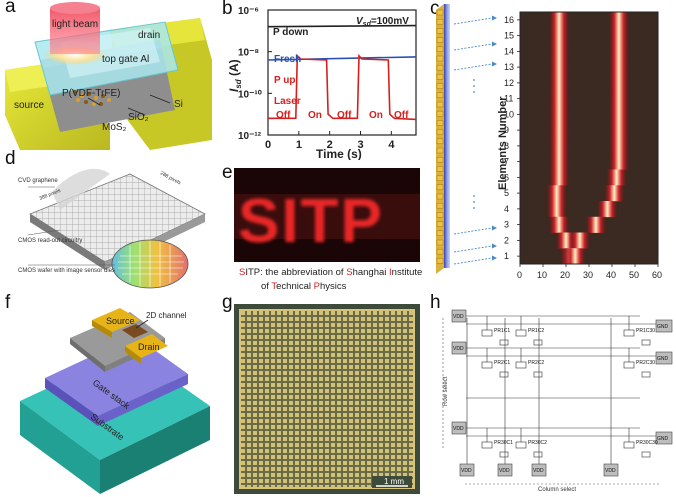 The height and width of the screenshot is (497, 676). Describe the element at coordinates (458, 429) in the screenshot. I see `h-vdd-row-label: VDD` at that location.